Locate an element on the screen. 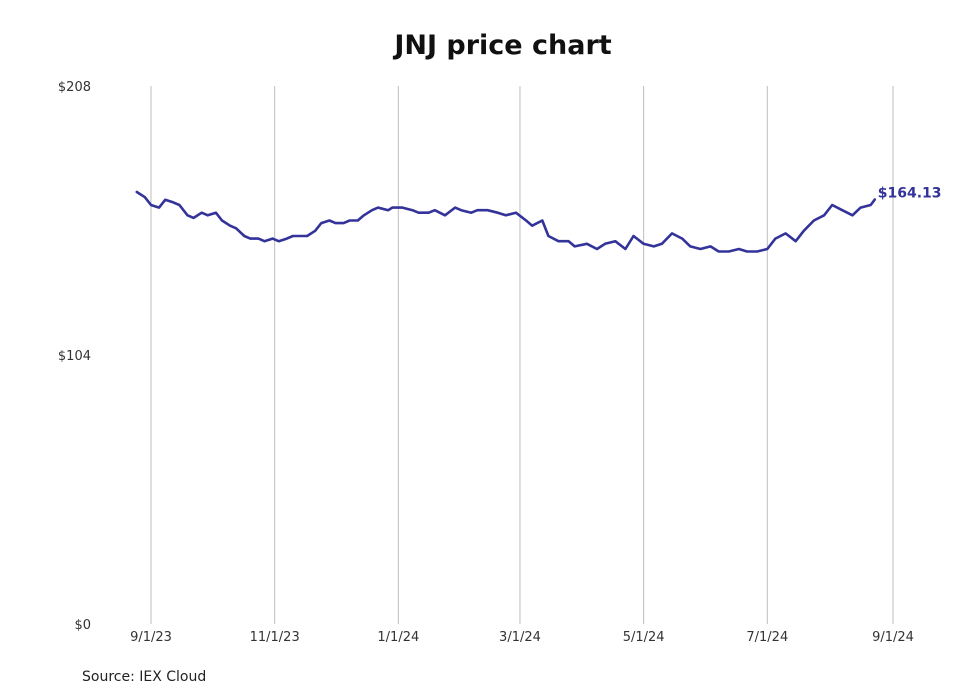 Image resolution: width=980 pixels, height=699 pixels. y-axis-ticks: $0 $104 $208 is located at coordinates (74, 356).